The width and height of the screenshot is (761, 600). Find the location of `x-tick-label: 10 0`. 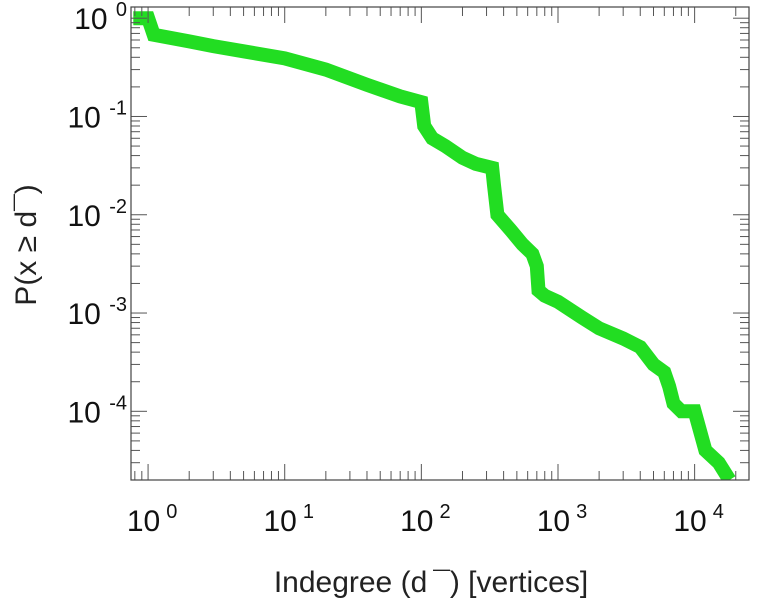

x-tick-label: 10 0 is located at coordinates (152, 519).